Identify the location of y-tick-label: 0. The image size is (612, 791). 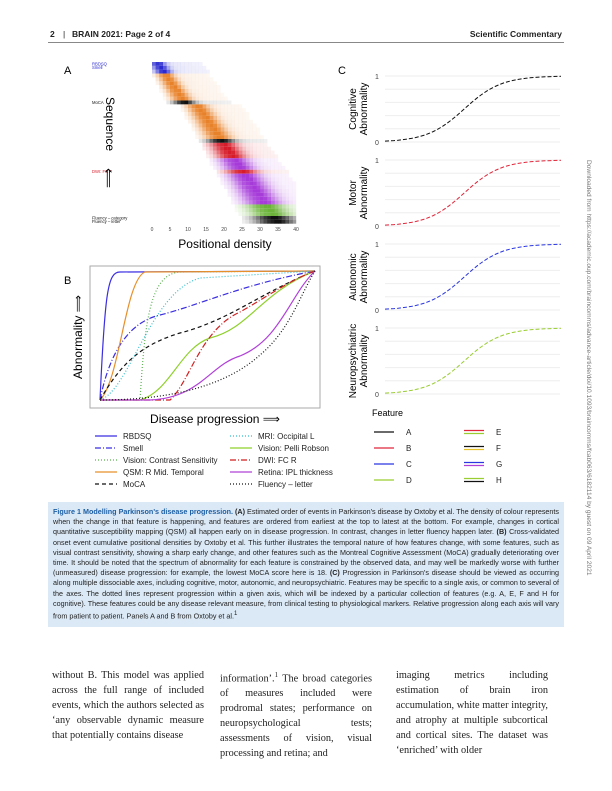
(377, 311).